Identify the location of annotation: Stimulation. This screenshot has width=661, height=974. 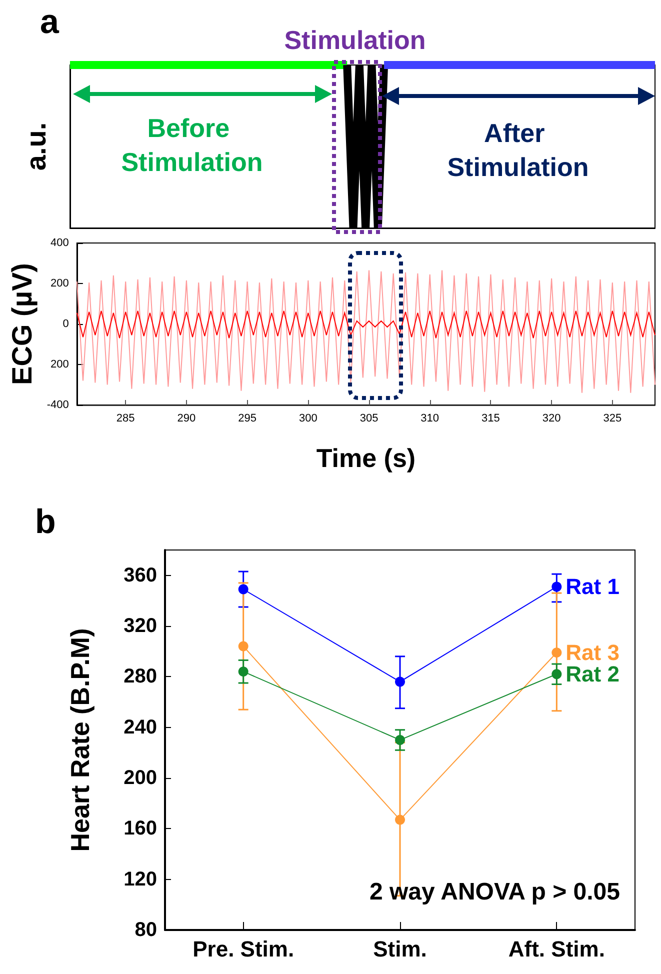
(192, 162).